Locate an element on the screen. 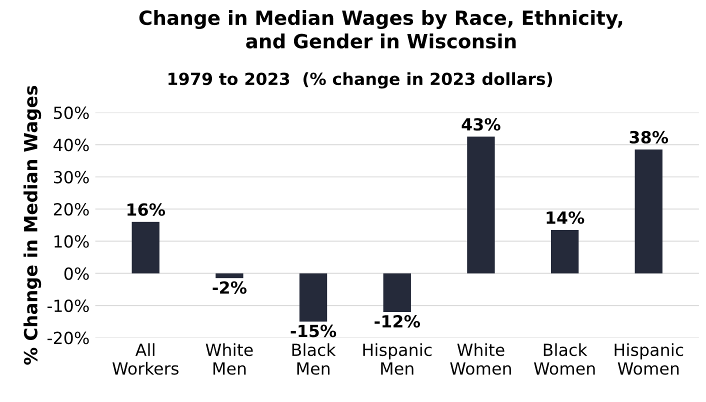  y-tick-label: 30% is located at coordinates (71, 177).